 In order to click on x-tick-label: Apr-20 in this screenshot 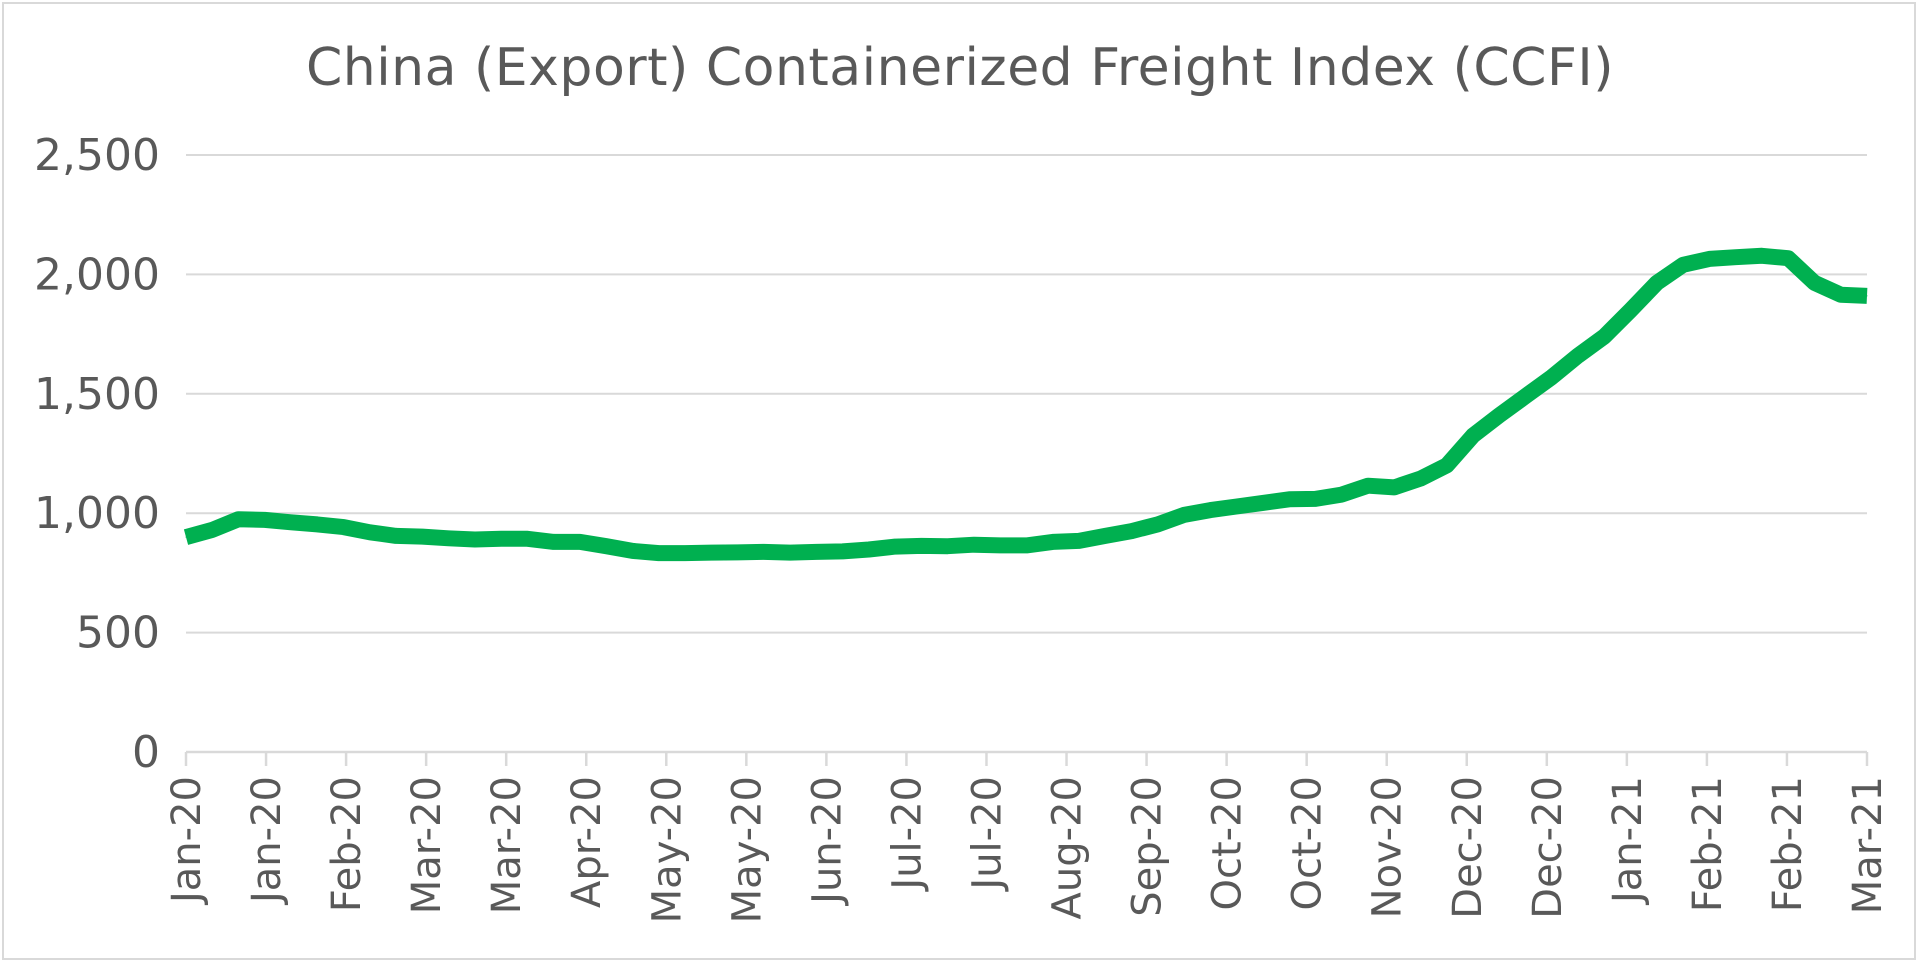, I will do `click(587, 842)`.